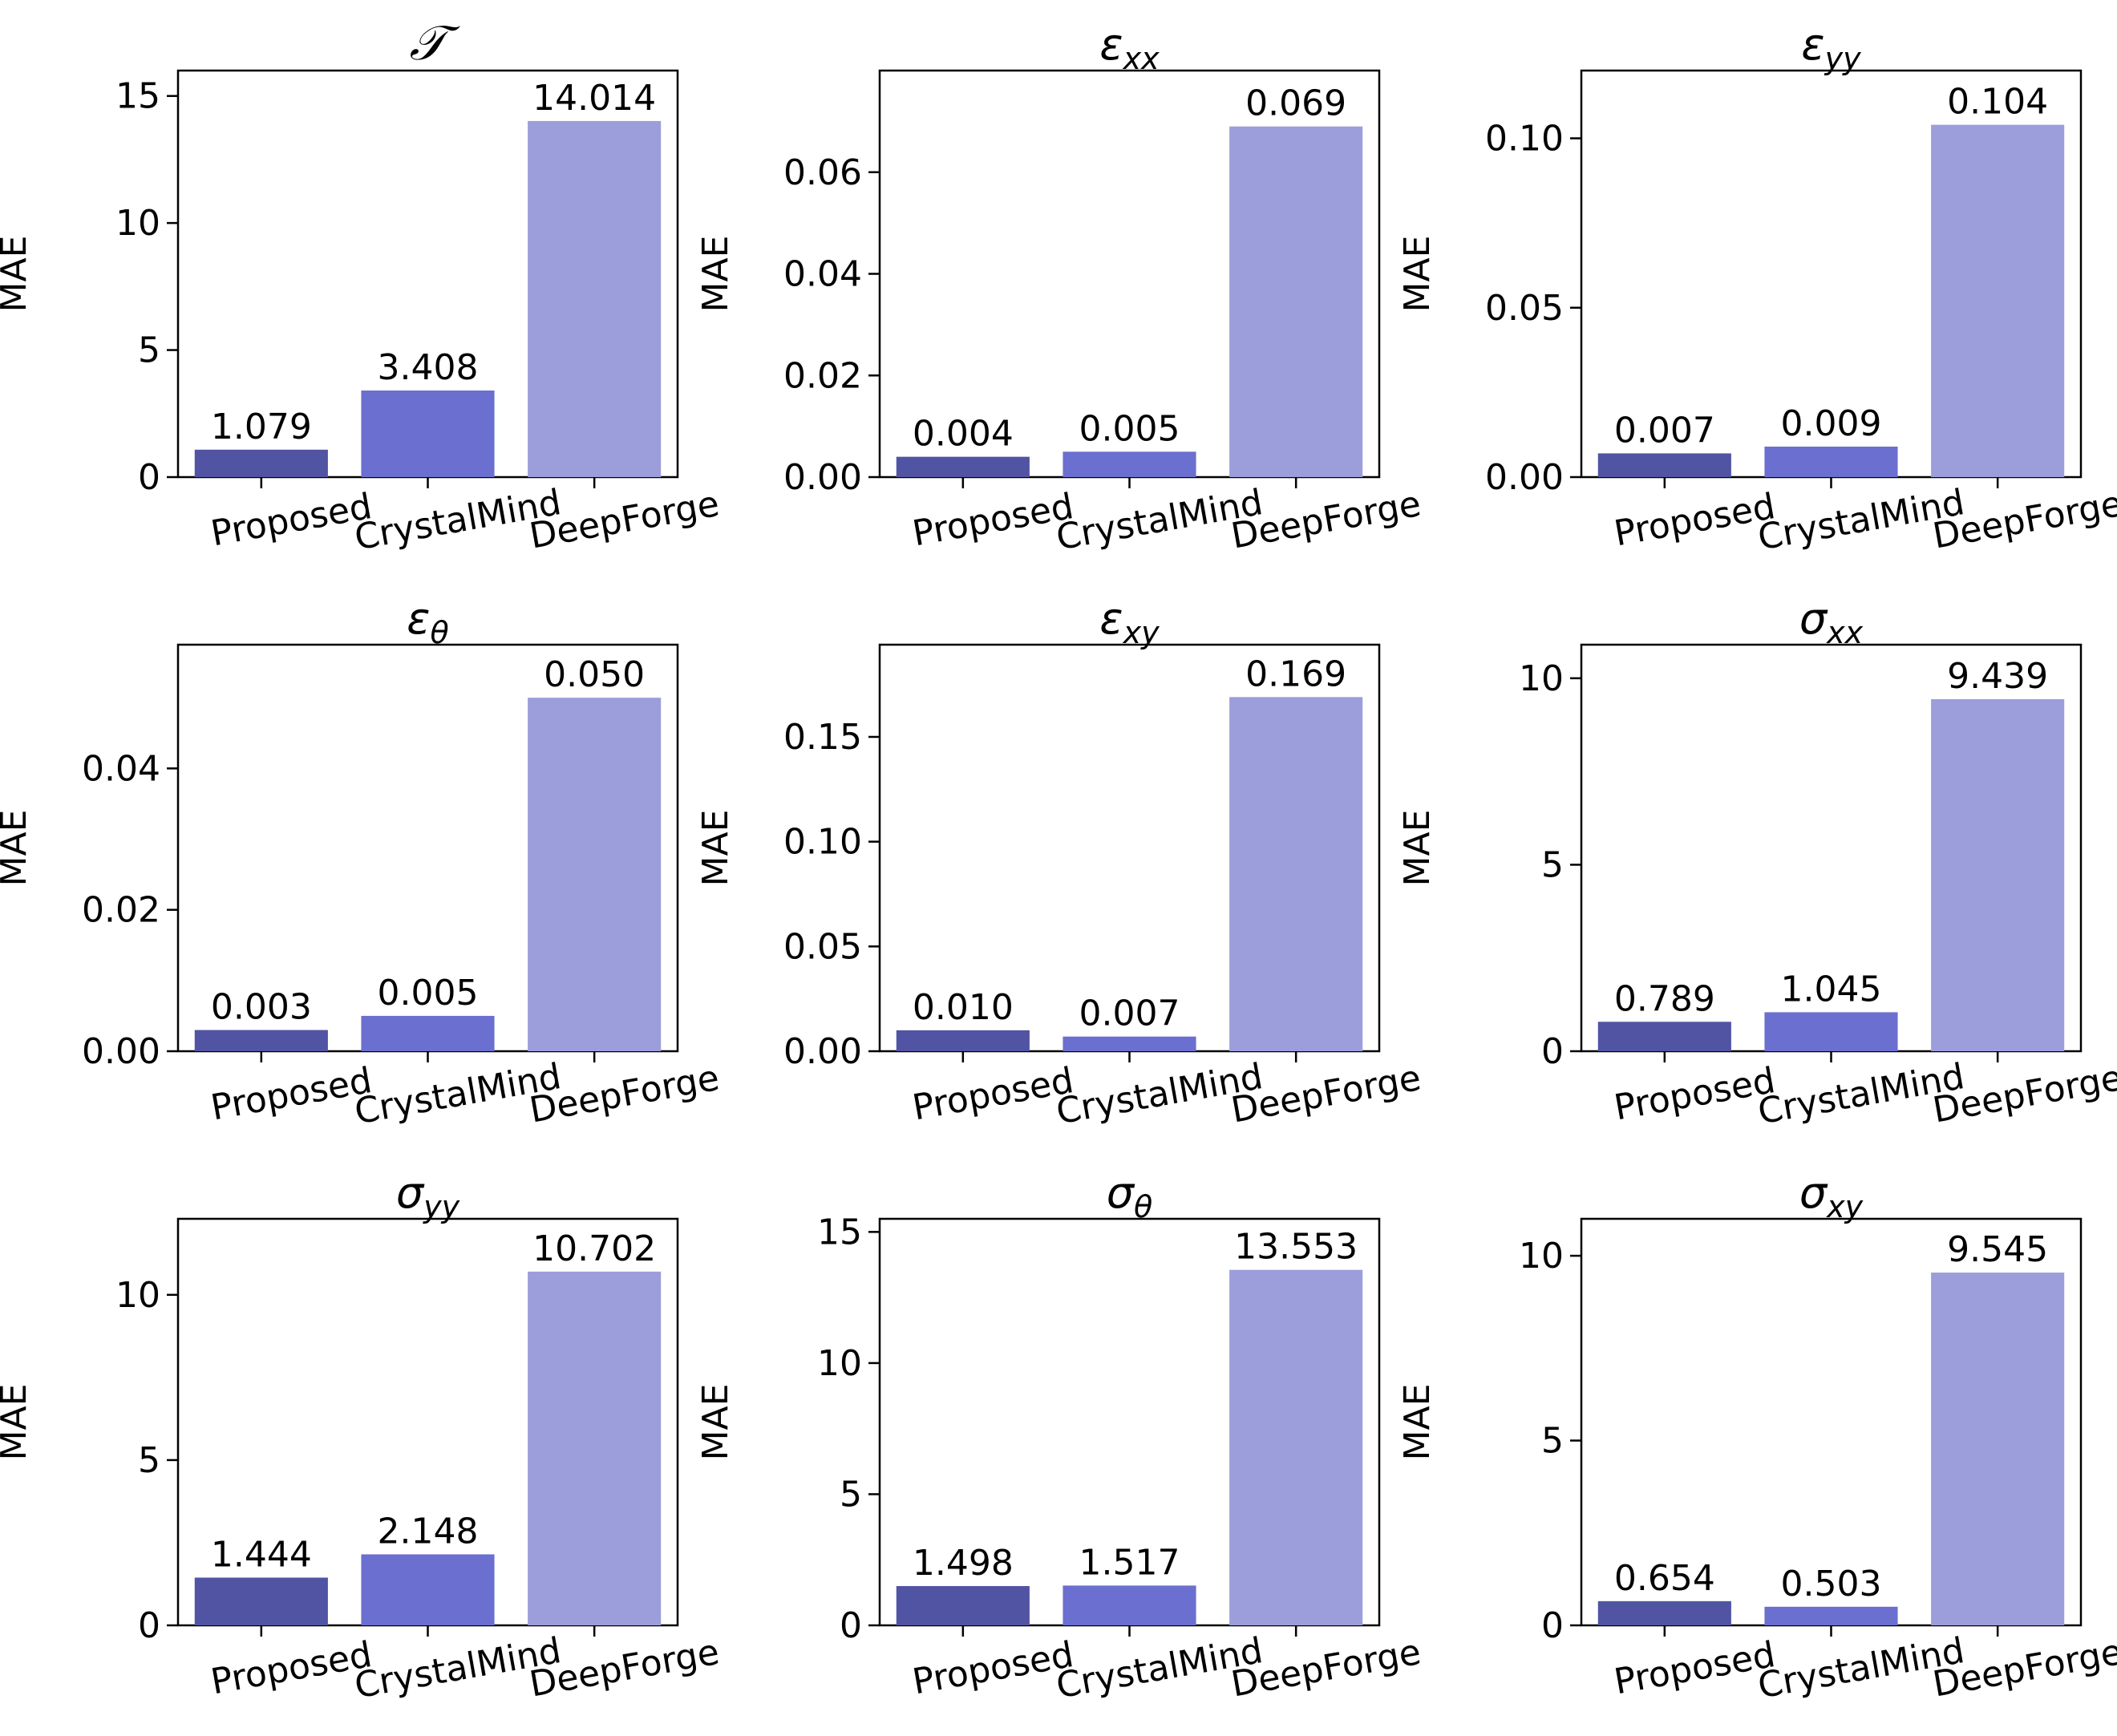 This screenshot has height=1736, width=2117. Describe the element at coordinates (1842, 59) in the screenshot. I see `title-subscript: yy` at that location.